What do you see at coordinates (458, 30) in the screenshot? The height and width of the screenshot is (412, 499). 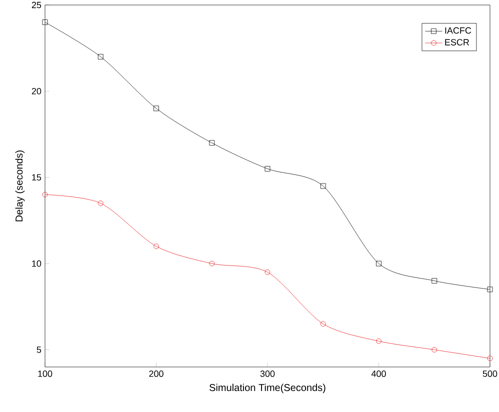 I see `legend-label: IACFC` at bounding box center [458, 30].